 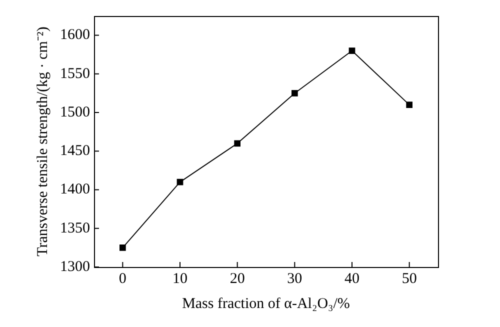 I want to click on x-tick-label: 50, so click(x=409, y=278).